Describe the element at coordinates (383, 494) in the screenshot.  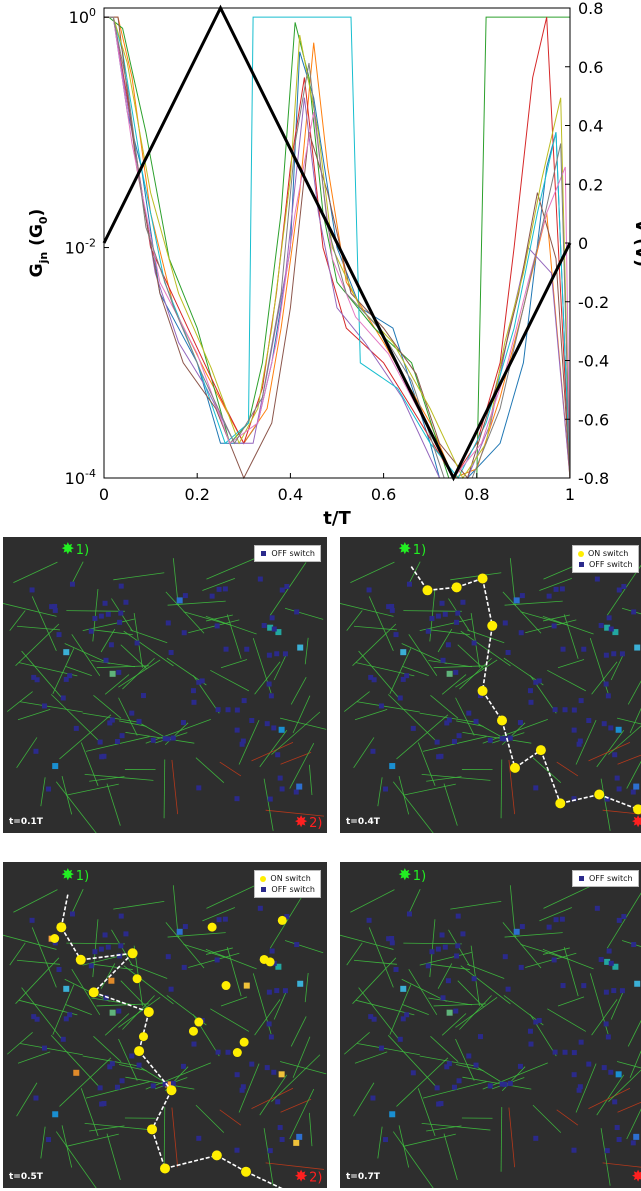
I see `x-tick-label: 0.6` at that location.